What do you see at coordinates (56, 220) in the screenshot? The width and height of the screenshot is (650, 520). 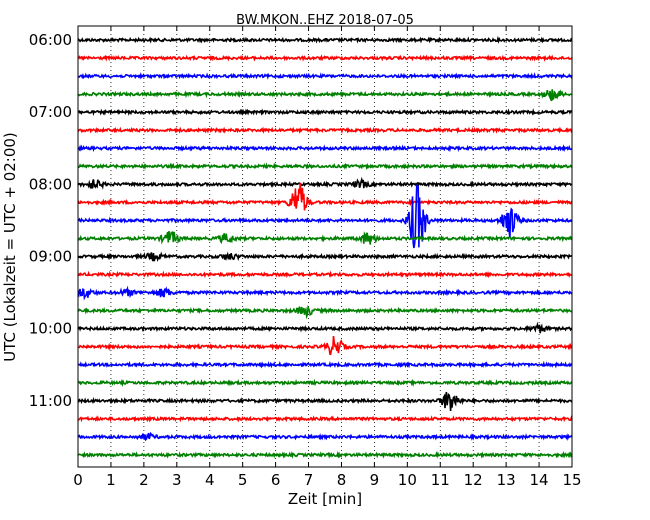 I see `y-axis: 06:00 07:00 08:00 09:00 10:00 11:00` at bounding box center [56, 220].